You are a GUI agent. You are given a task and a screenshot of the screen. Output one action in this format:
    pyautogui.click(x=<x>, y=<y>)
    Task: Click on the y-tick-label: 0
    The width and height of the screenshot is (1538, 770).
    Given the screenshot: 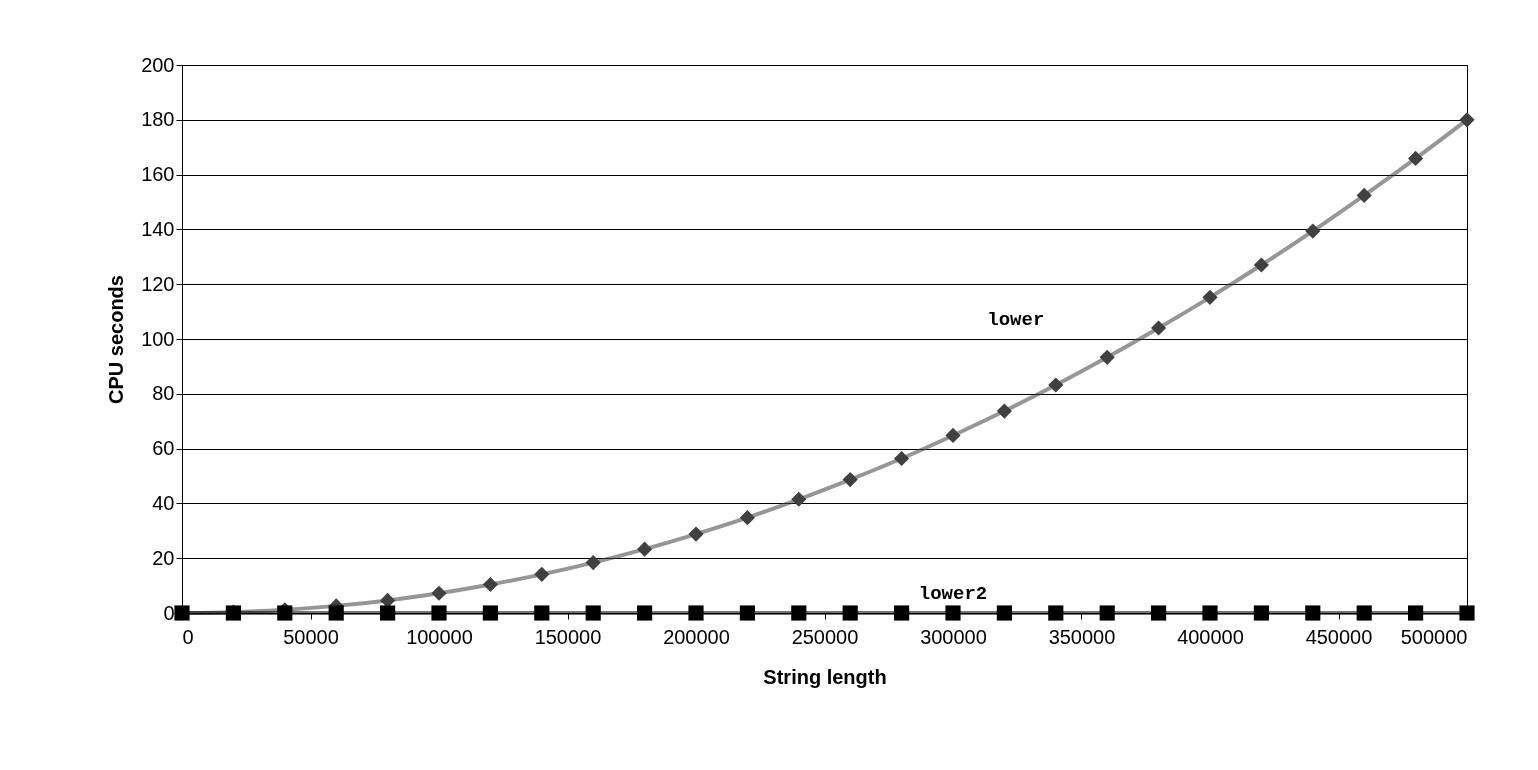 What is the action you would take?
    pyautogui.click(x=169, y=612)
    